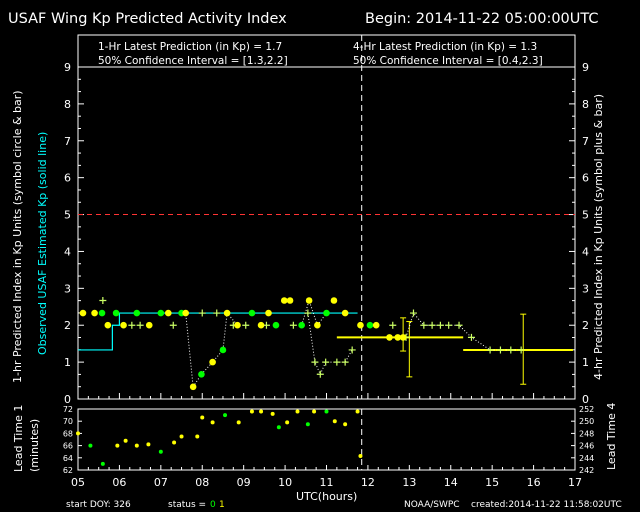  What do you see at coordinates (409, 482) in the screenshot?
I see `x-tick-label: 13` at bounding box center [409, 482].